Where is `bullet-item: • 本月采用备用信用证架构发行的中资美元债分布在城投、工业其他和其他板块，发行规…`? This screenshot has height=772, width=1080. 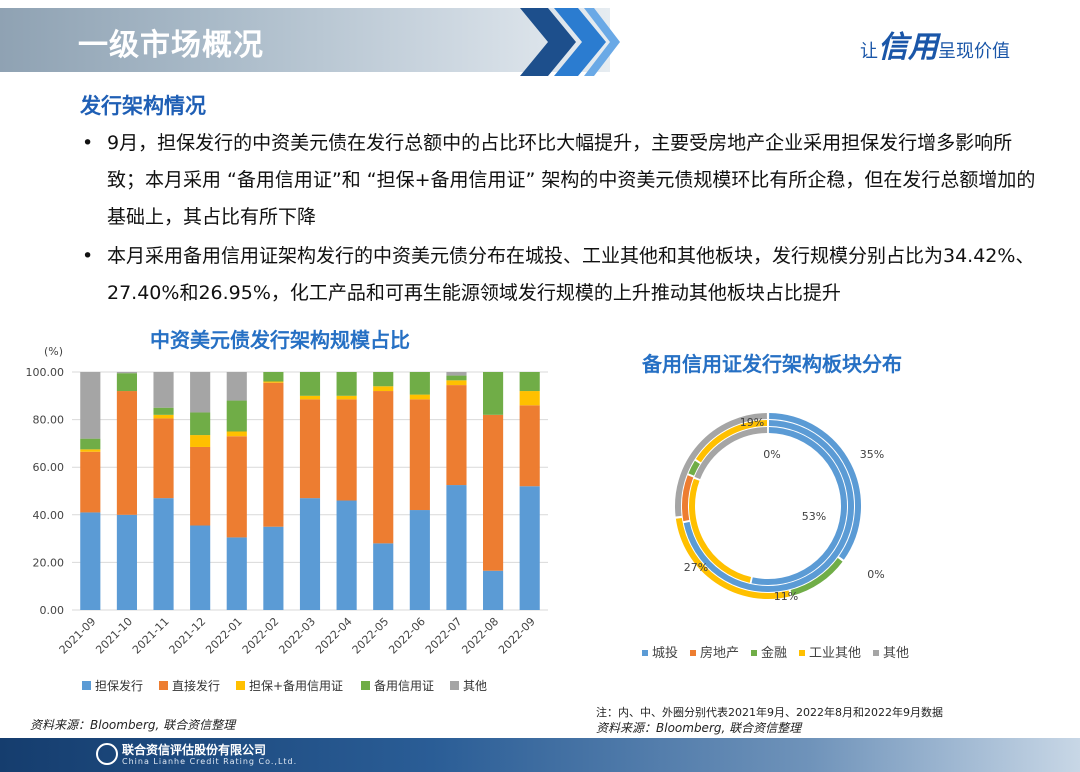
bullet-item: • 本月采用备用信用证架构发行的中资美元债分布在城投、工业其他和其他板块，发行规… is located at coordinates (562, 275).